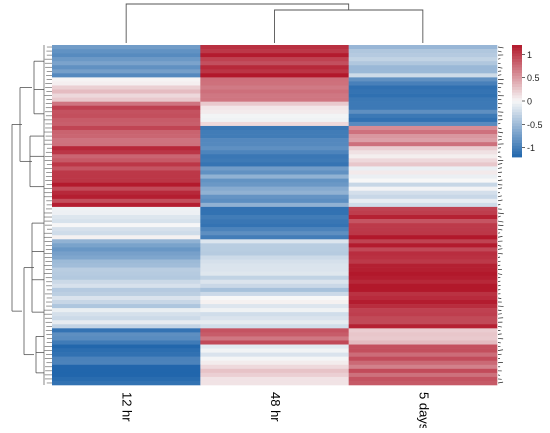 The image size is (550, 433). I want to click on row-label-ticks, so click(501, 215).